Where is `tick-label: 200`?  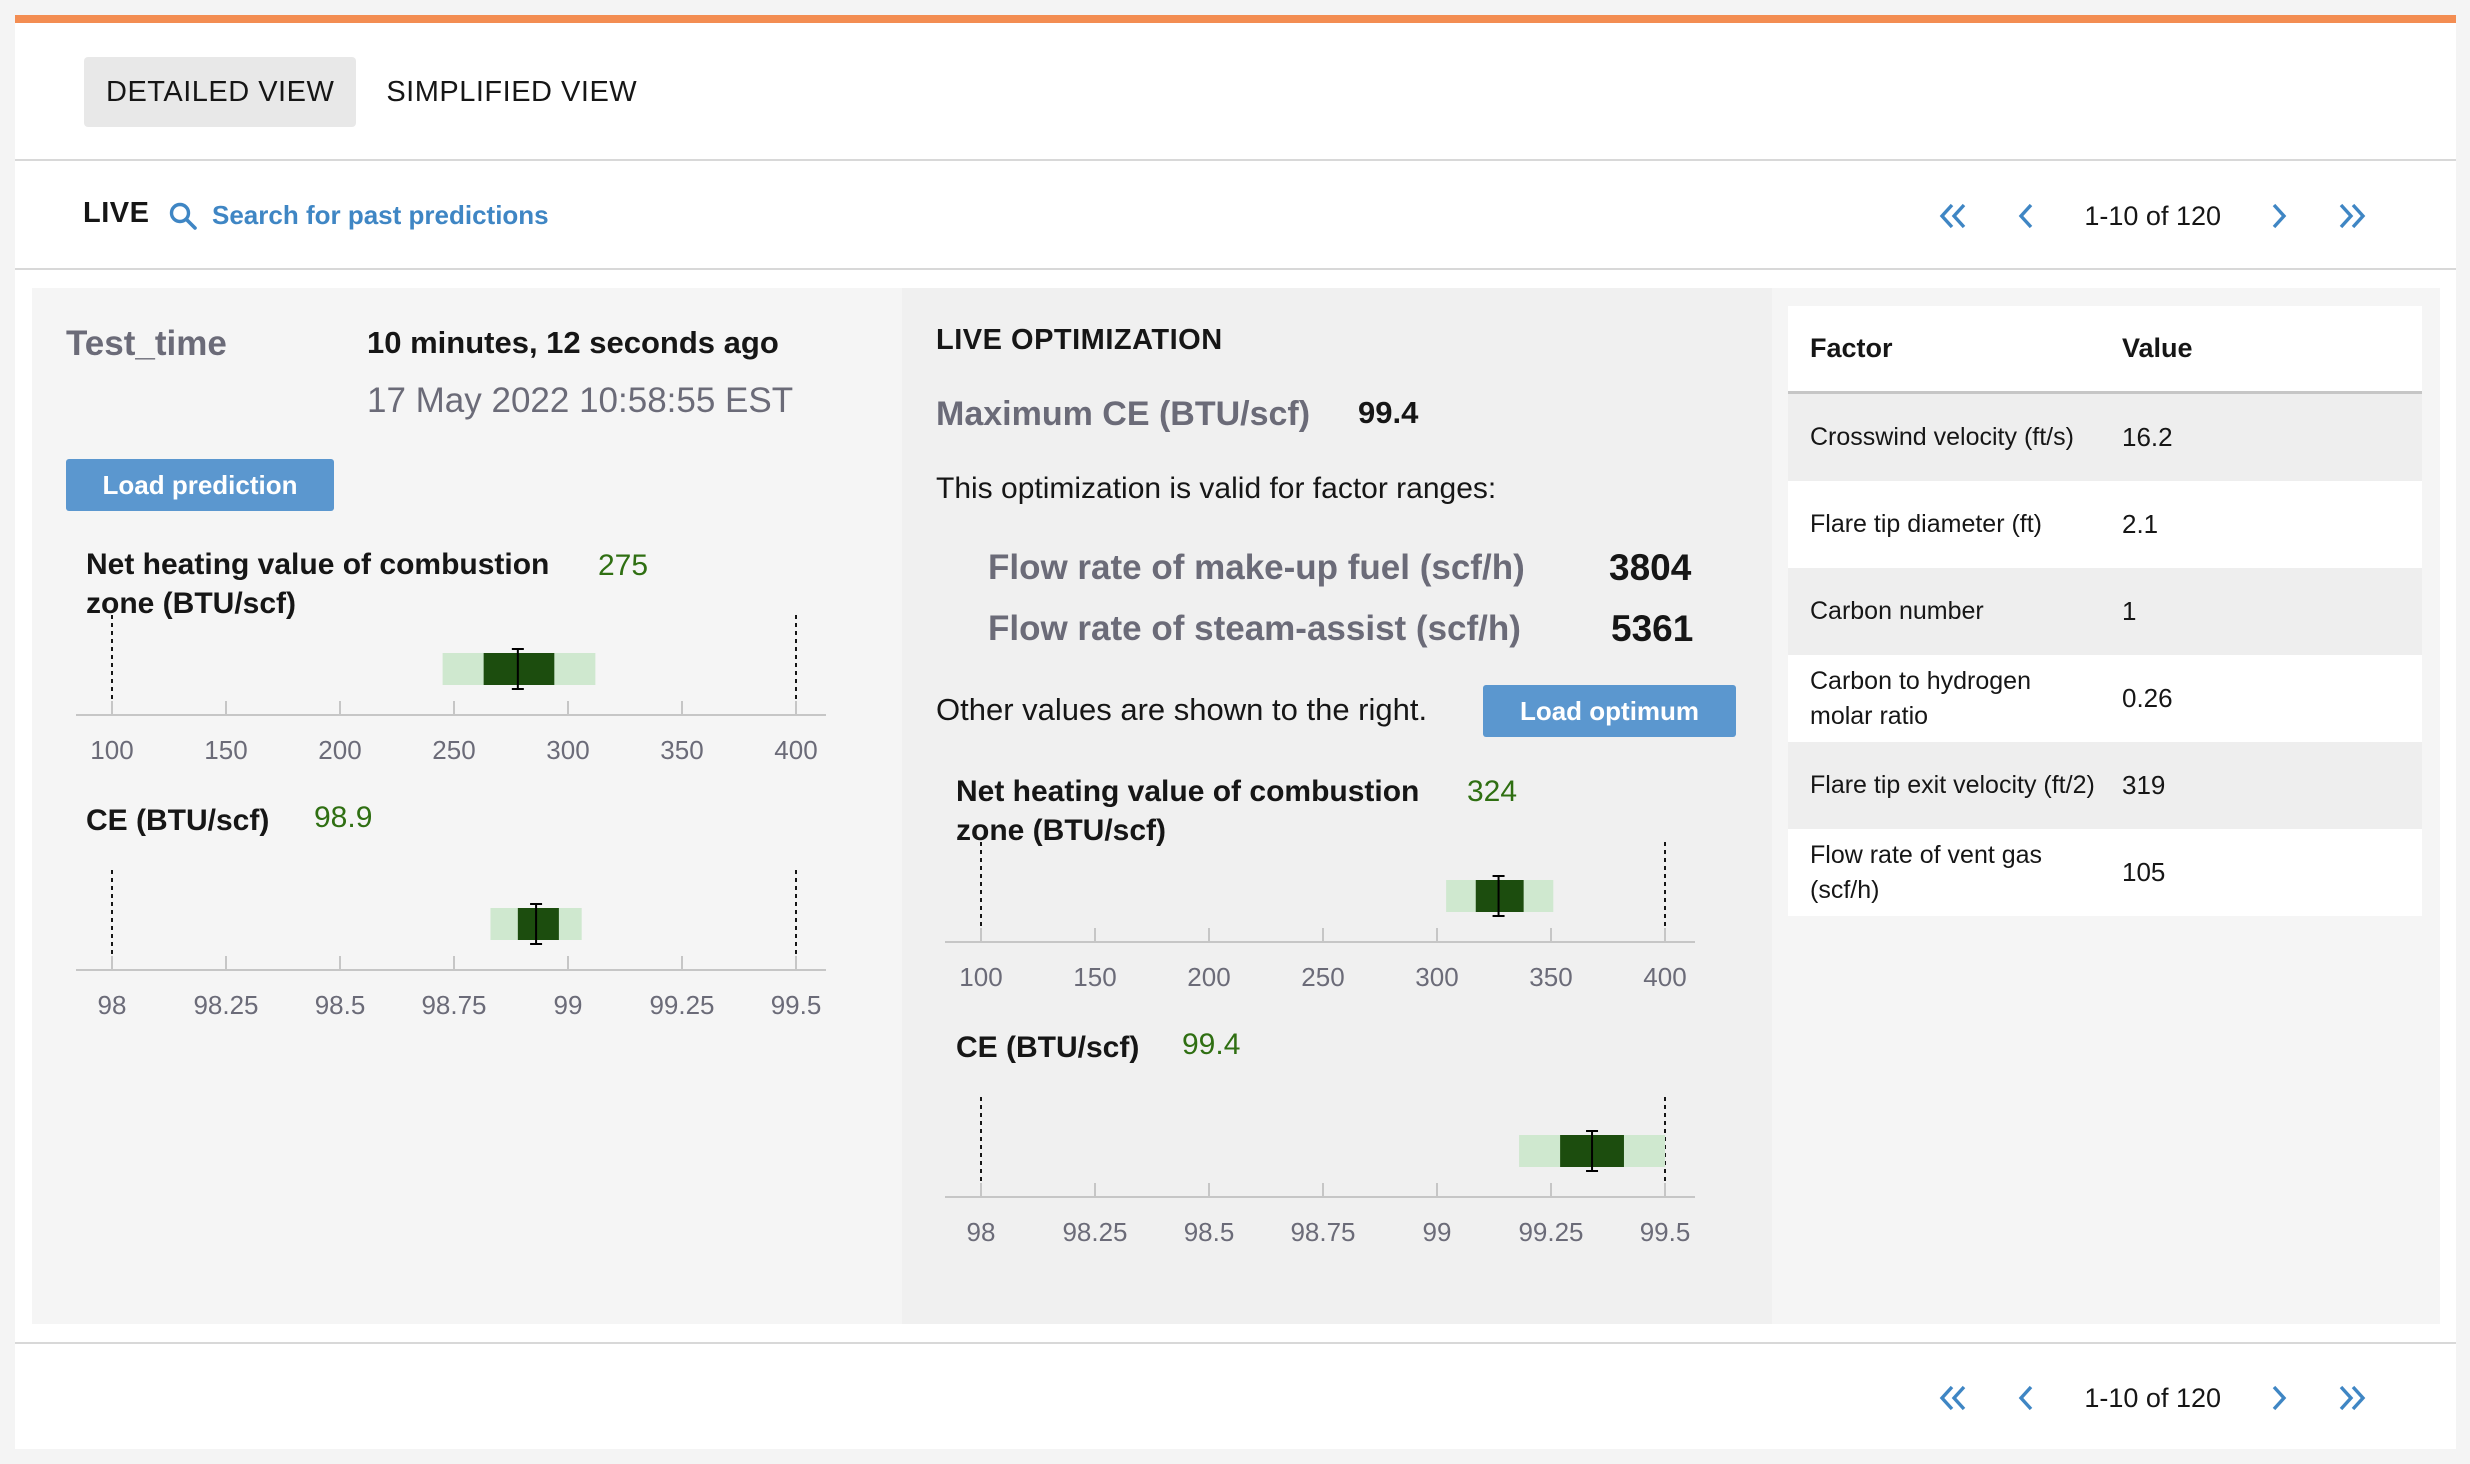 tick-label: 200 is located at coordinates (339, 750).